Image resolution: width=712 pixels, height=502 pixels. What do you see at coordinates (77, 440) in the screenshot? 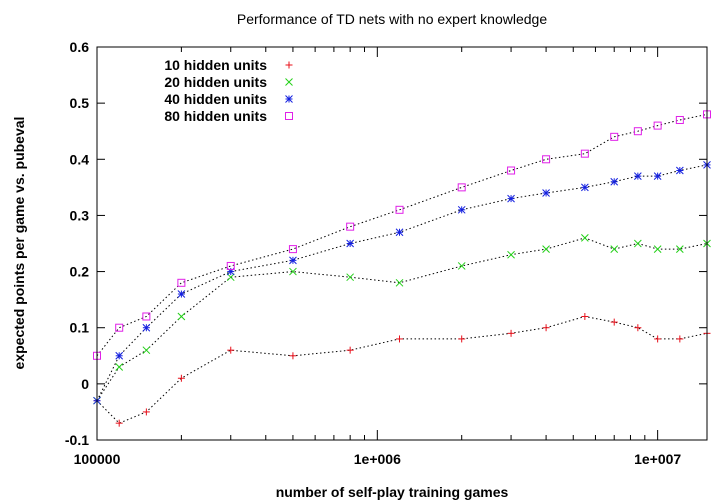
I see `y-tick-label: -0.1` at bounding box center [77, 440].